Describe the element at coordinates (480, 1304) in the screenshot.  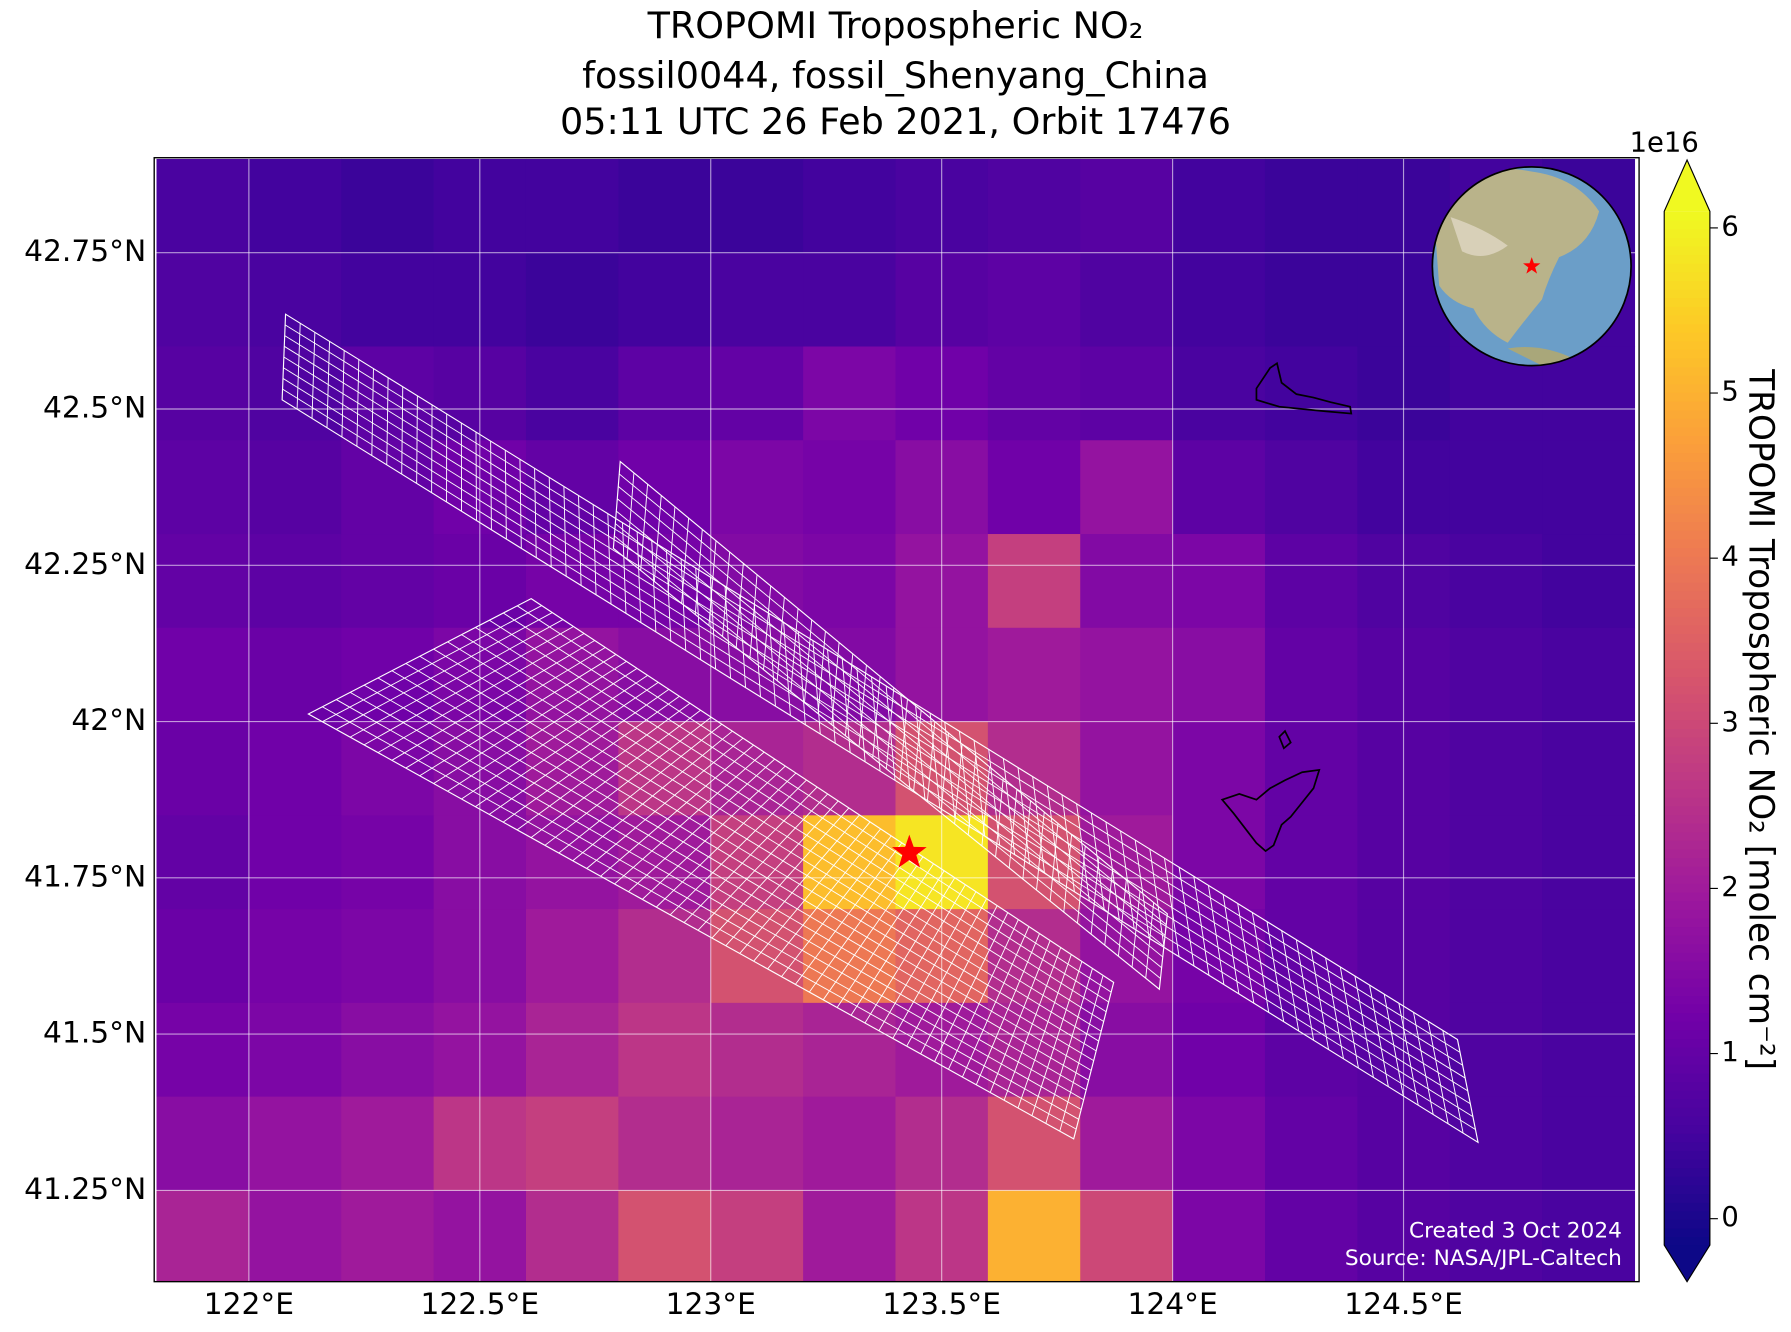
I see `x-tick-label: 122.5°E` at that location.